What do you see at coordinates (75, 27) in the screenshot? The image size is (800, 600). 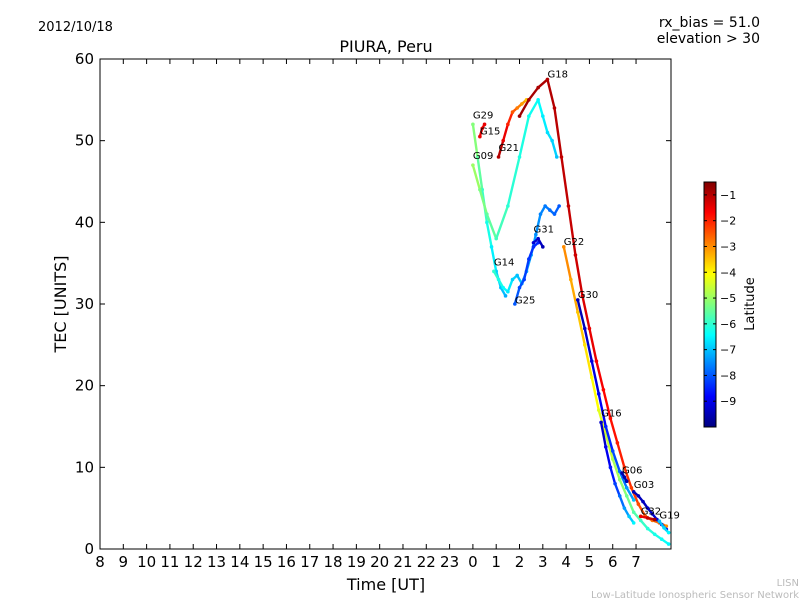 I see `date-label: 2012/10/18` at bounding box center [75, 27].